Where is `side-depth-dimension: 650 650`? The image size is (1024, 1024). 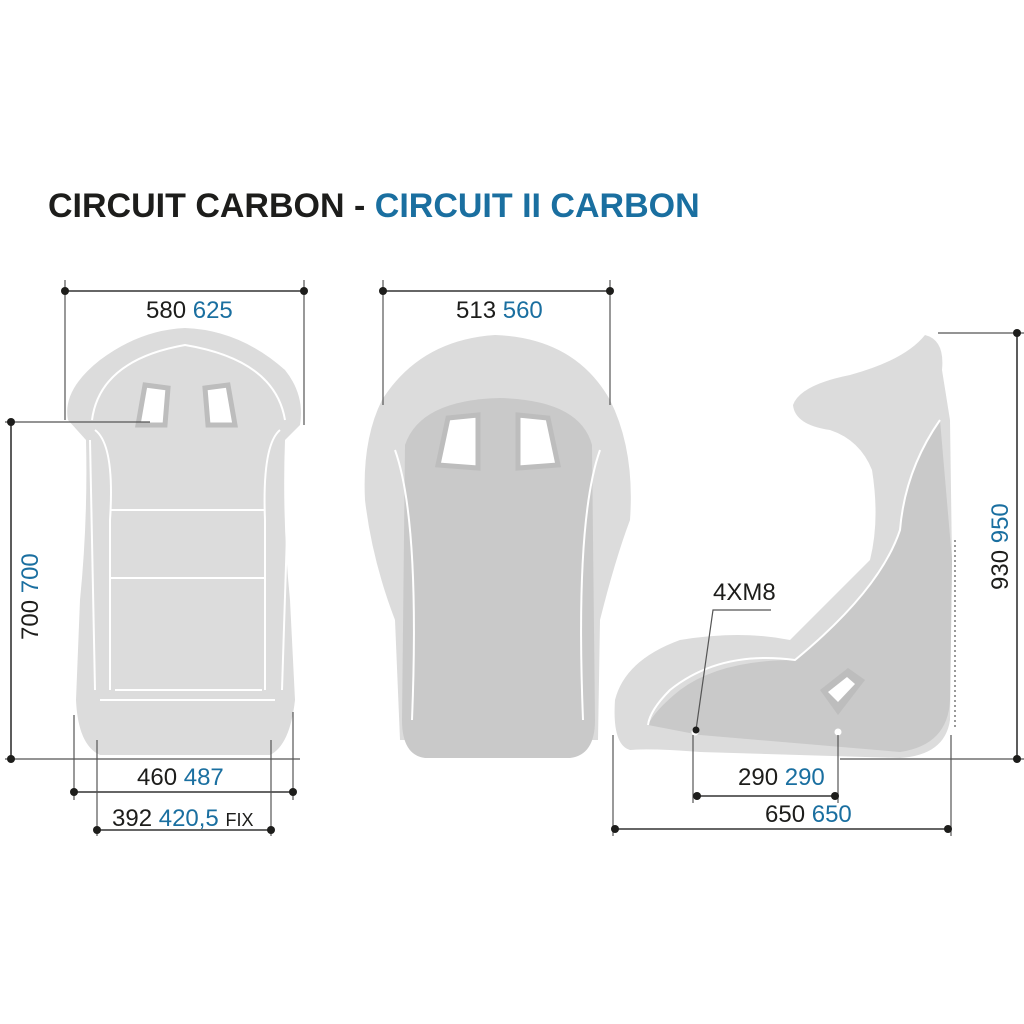 side-depth-dimension: 650 650 is located at coordinates (781, 785).